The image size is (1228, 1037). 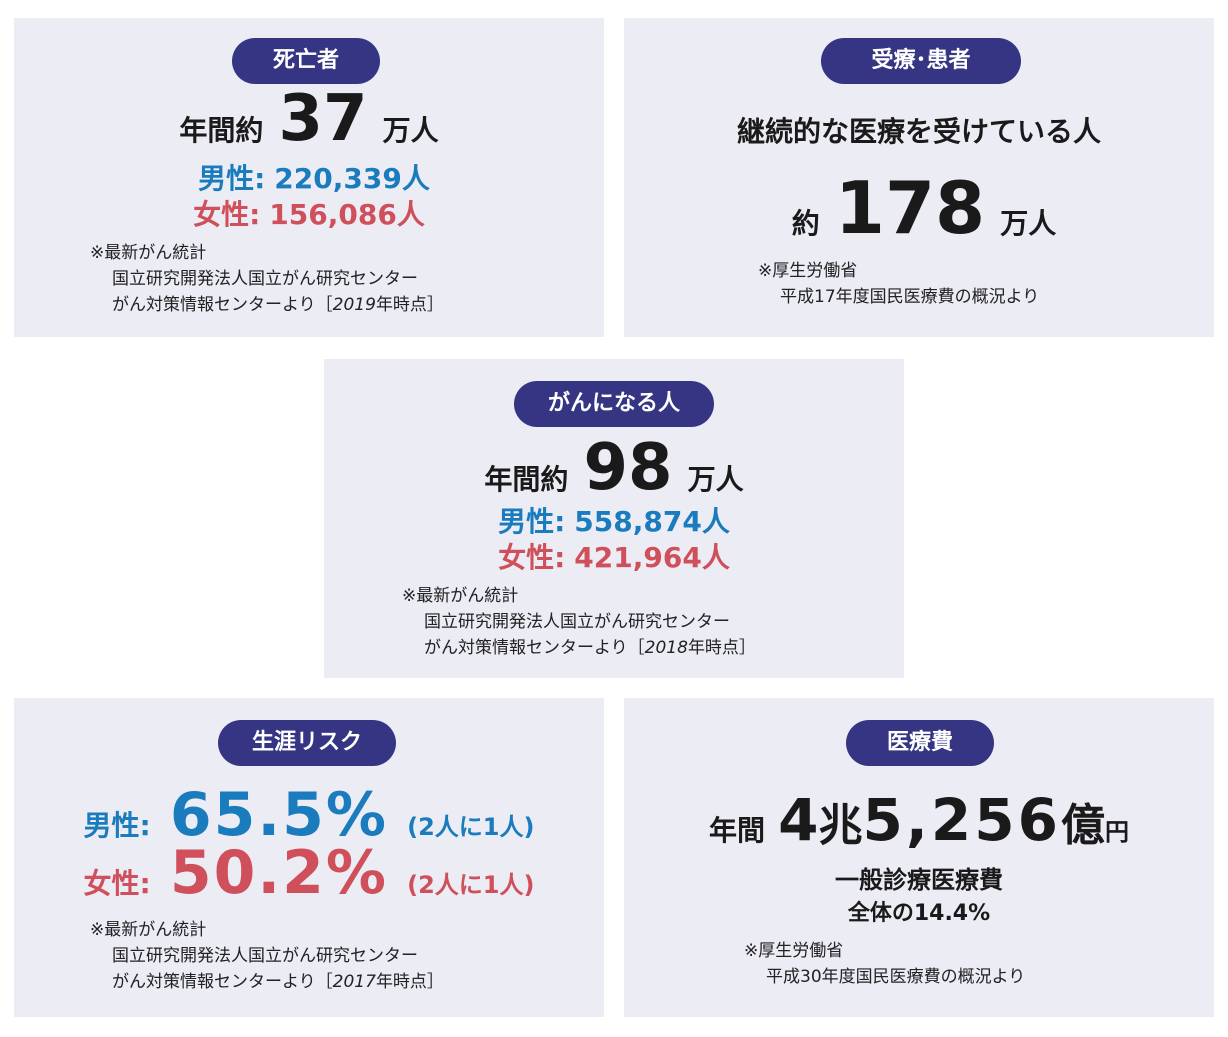 I want to click on incidence-headline: 年間約 98 万人, so click(x=614, y=468).